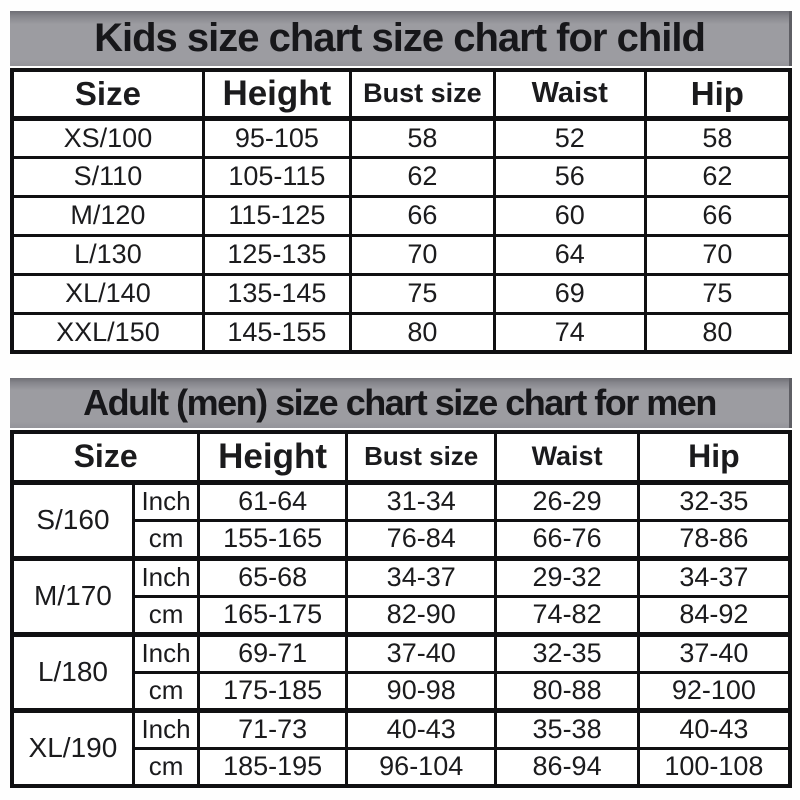 The width and height of the screenshot is (800, 800). Describe the element at coordinates (567, 767) in the screenshot. I see `adult-waist-value: 86-94` at that location.